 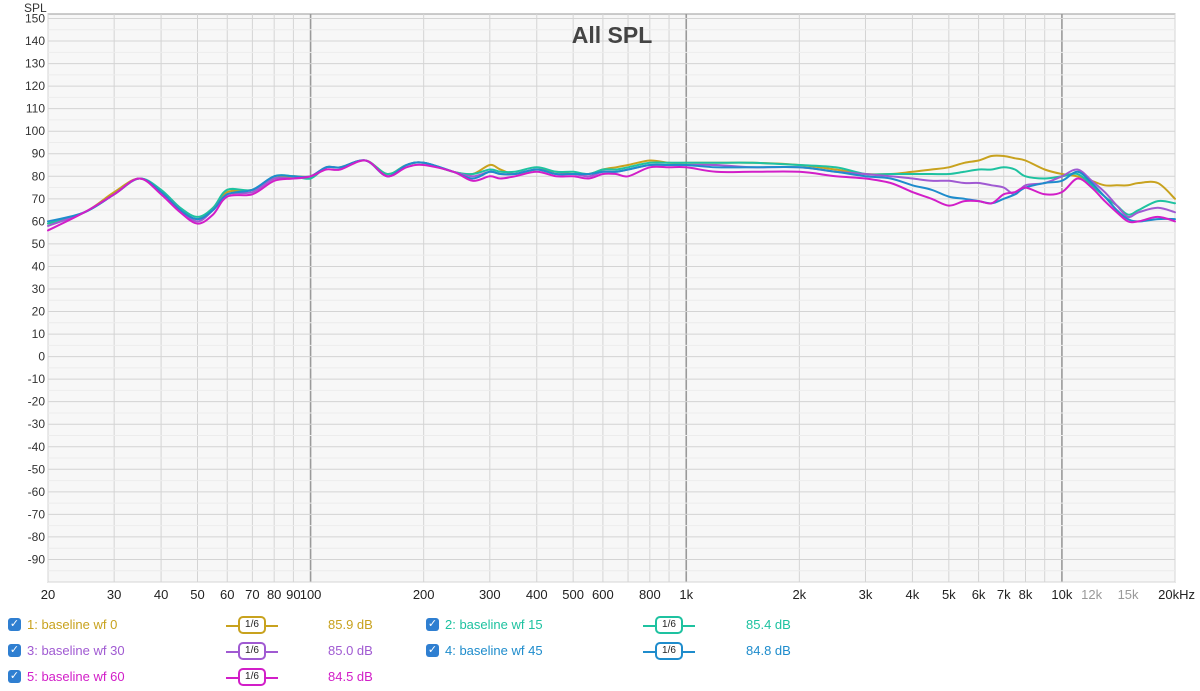 What do you see at coordinates (35, 109) in the screenshot?
I see `y-tick-label: 110` at bounding box center [35, 109].